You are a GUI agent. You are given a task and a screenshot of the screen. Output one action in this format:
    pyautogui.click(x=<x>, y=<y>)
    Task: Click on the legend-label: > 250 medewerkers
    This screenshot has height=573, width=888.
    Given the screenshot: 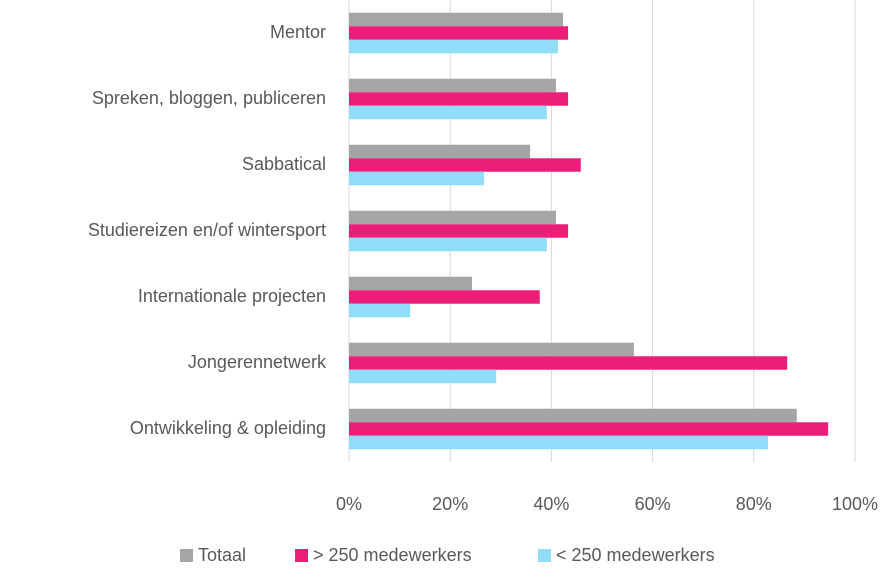 What is the action you would take?
    pyautogui.click(x=392, y=555)
    